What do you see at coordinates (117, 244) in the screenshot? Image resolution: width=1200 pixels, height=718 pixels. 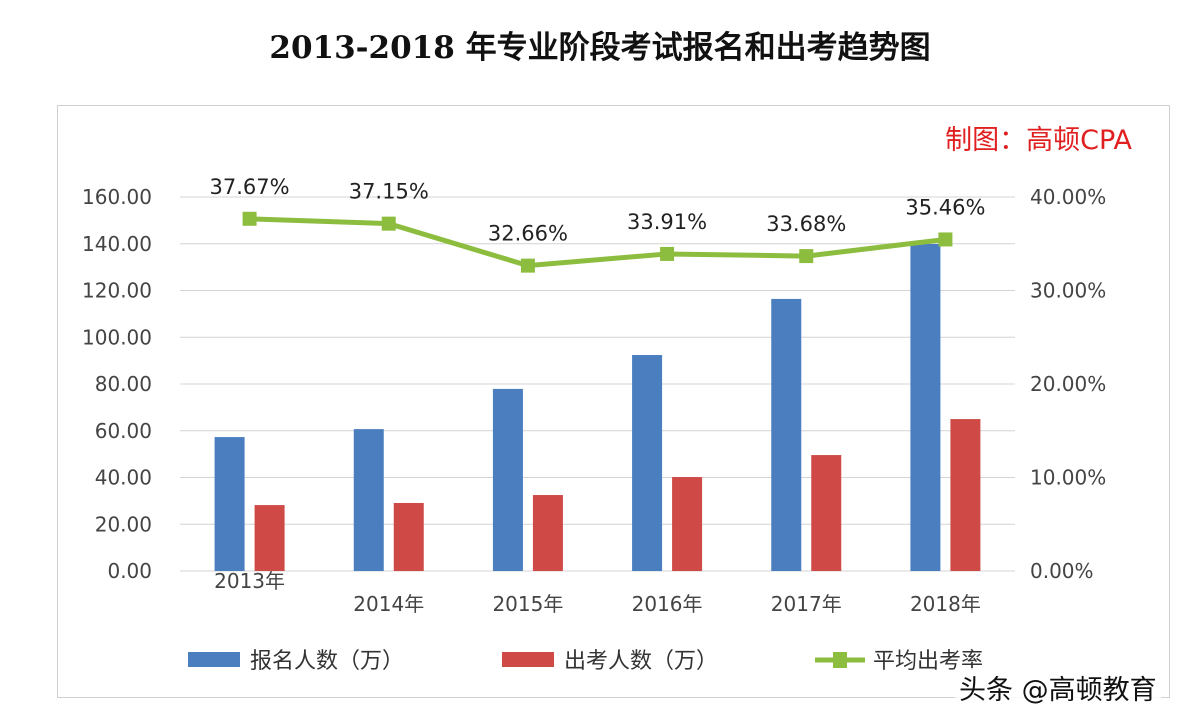 I see `left-tick-label: 140.00` at bounding box center [117, 244].